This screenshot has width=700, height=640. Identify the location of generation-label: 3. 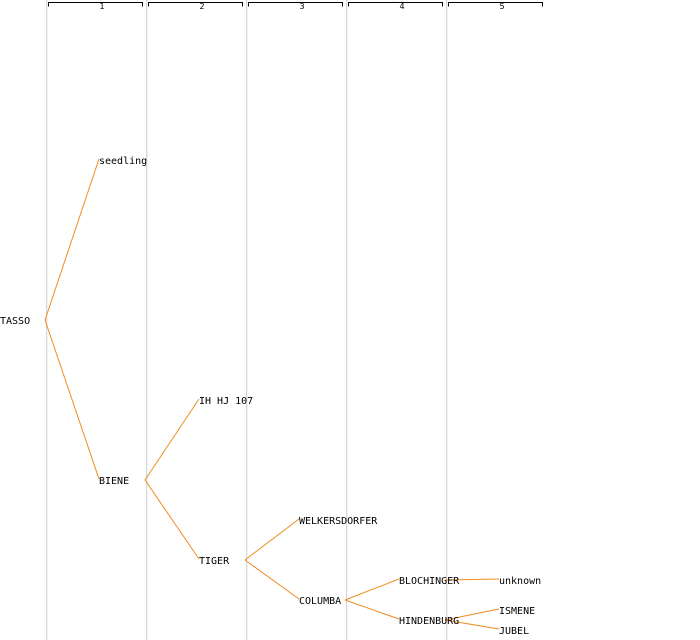
(301, 6).